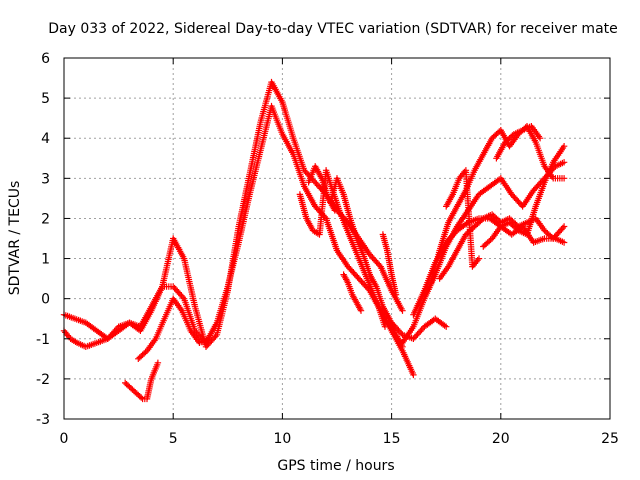  I want to click on y-axis-tick-labels: -3 -2 -1 0 1 2 3 4 5 6, so click(43, 239).